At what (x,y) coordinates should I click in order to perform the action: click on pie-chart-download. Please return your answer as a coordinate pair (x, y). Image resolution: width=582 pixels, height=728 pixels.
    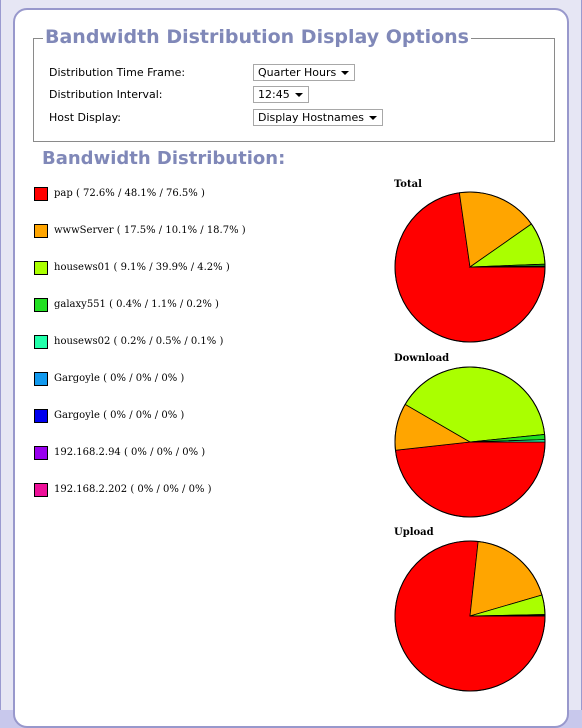
    Looking at the image, I should click on (470, 442).